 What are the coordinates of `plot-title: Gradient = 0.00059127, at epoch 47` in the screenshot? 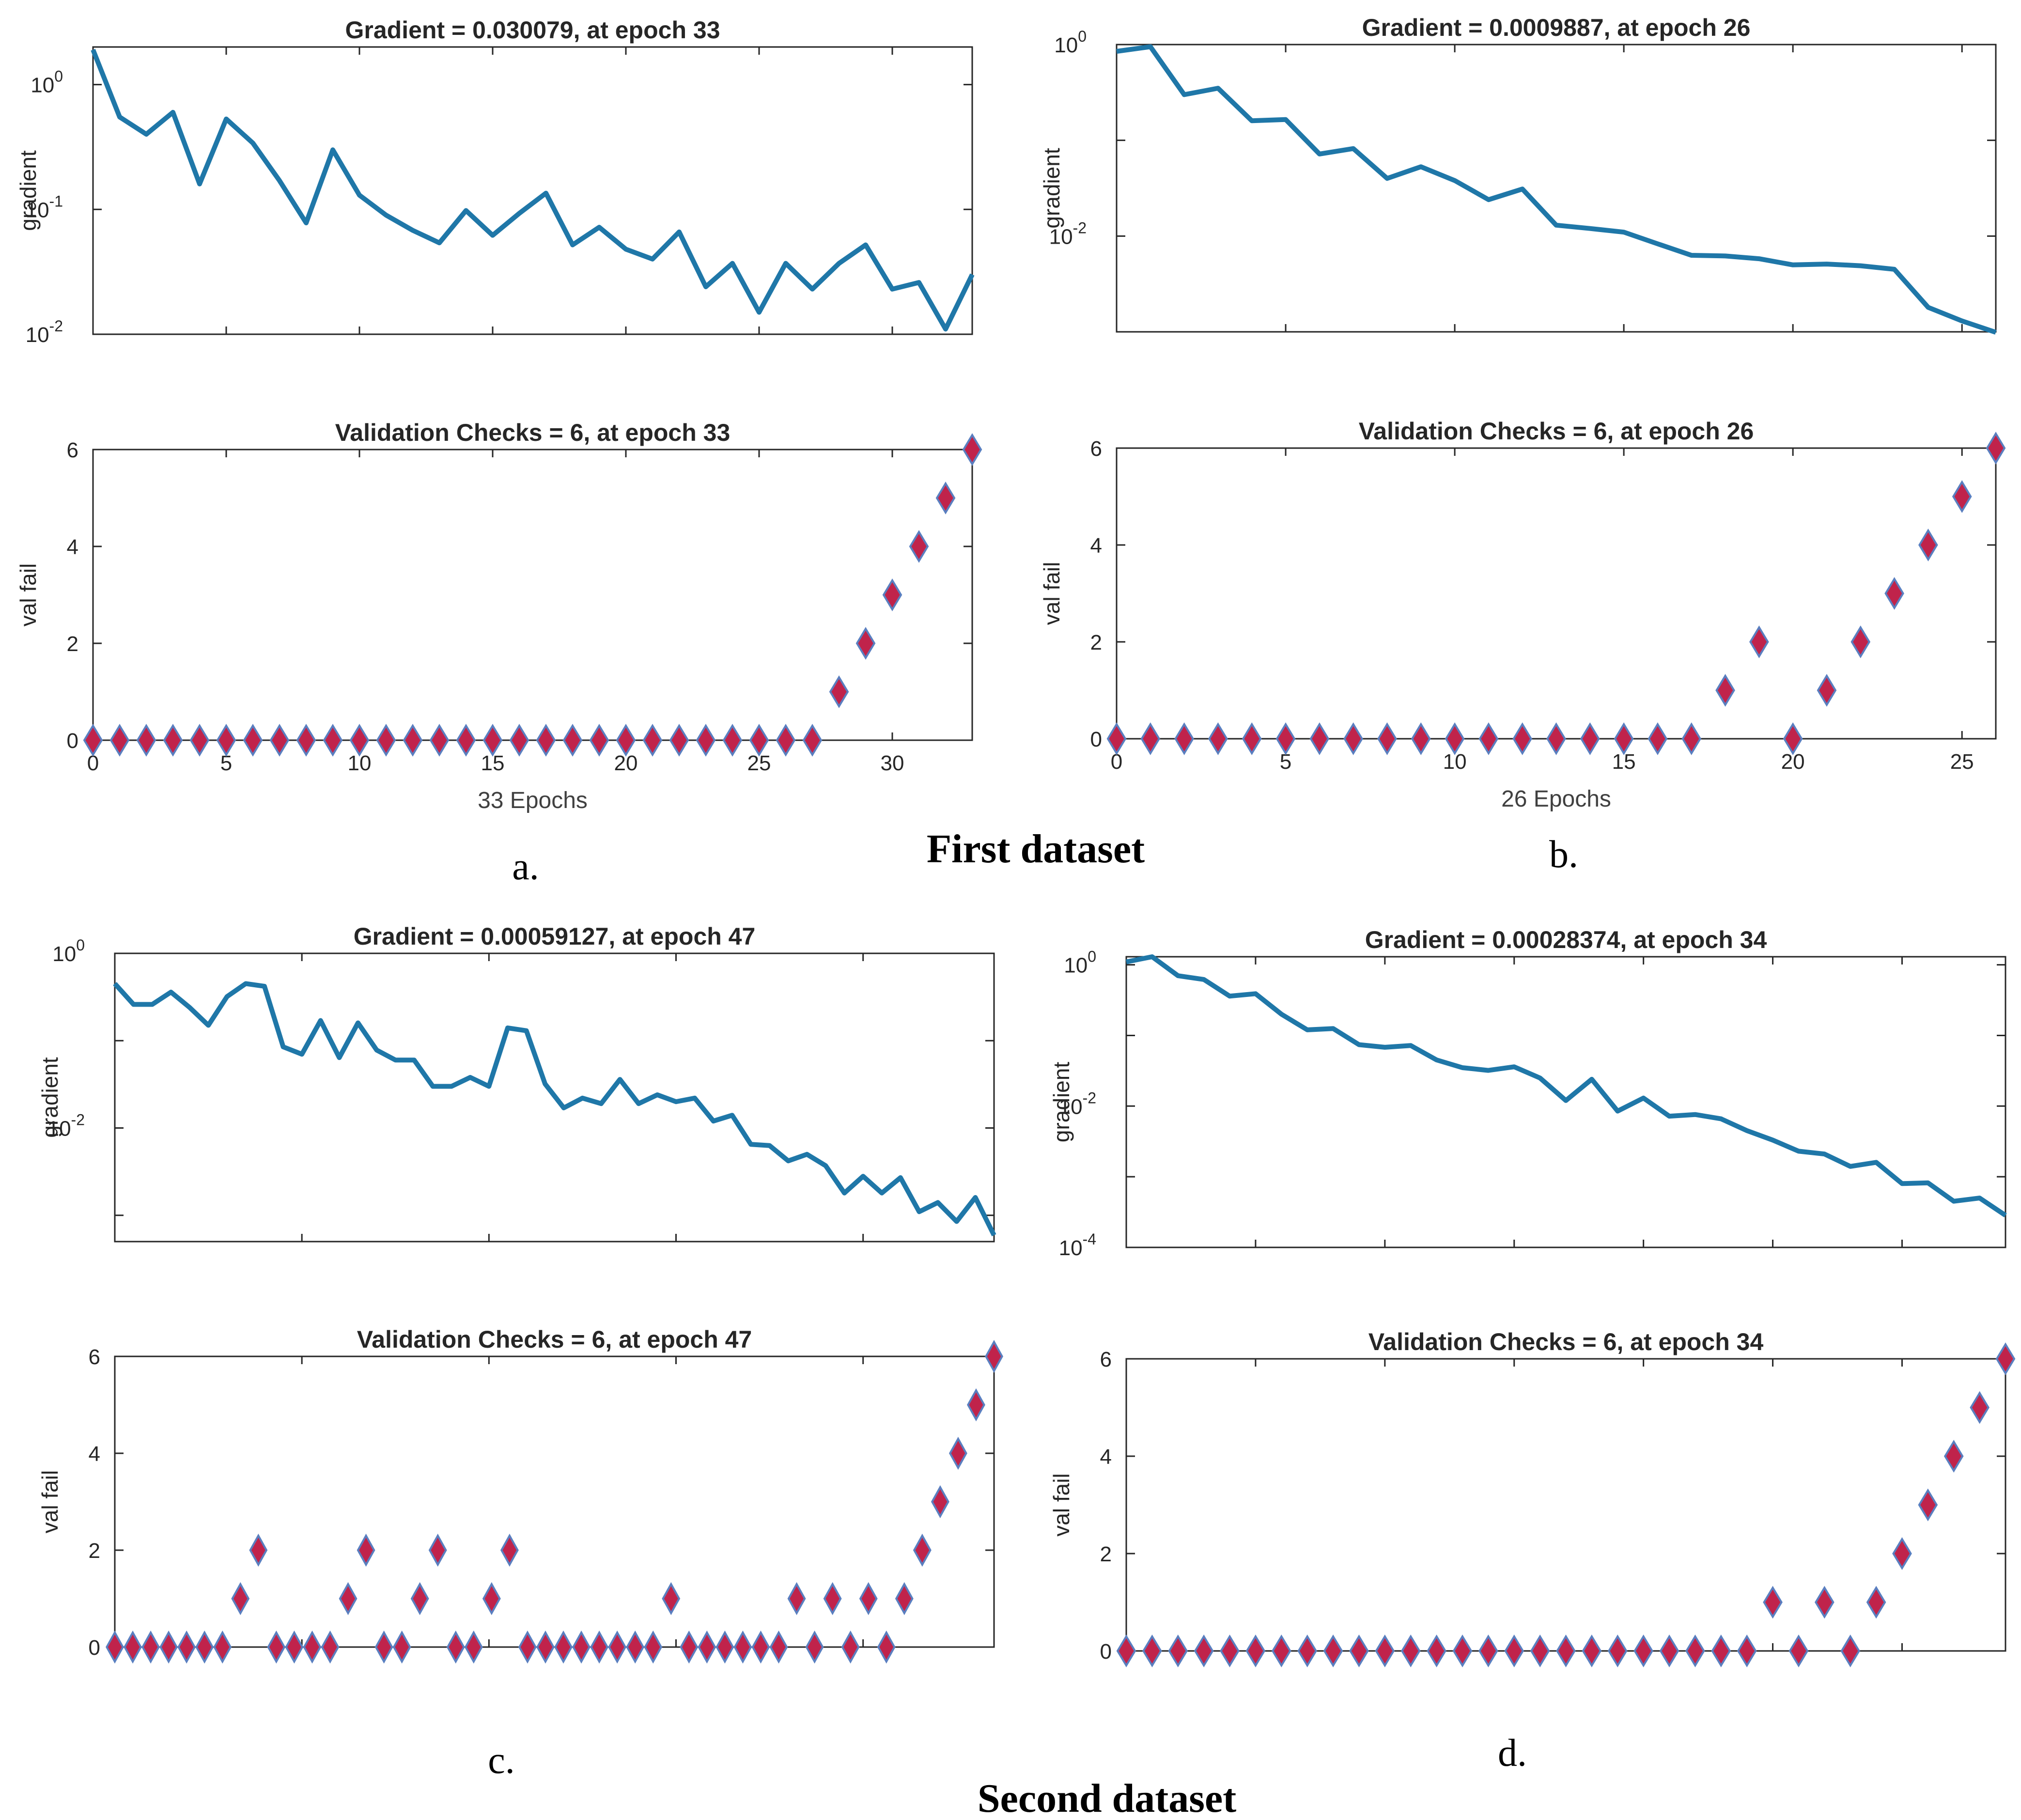 It's located at (555, 937).